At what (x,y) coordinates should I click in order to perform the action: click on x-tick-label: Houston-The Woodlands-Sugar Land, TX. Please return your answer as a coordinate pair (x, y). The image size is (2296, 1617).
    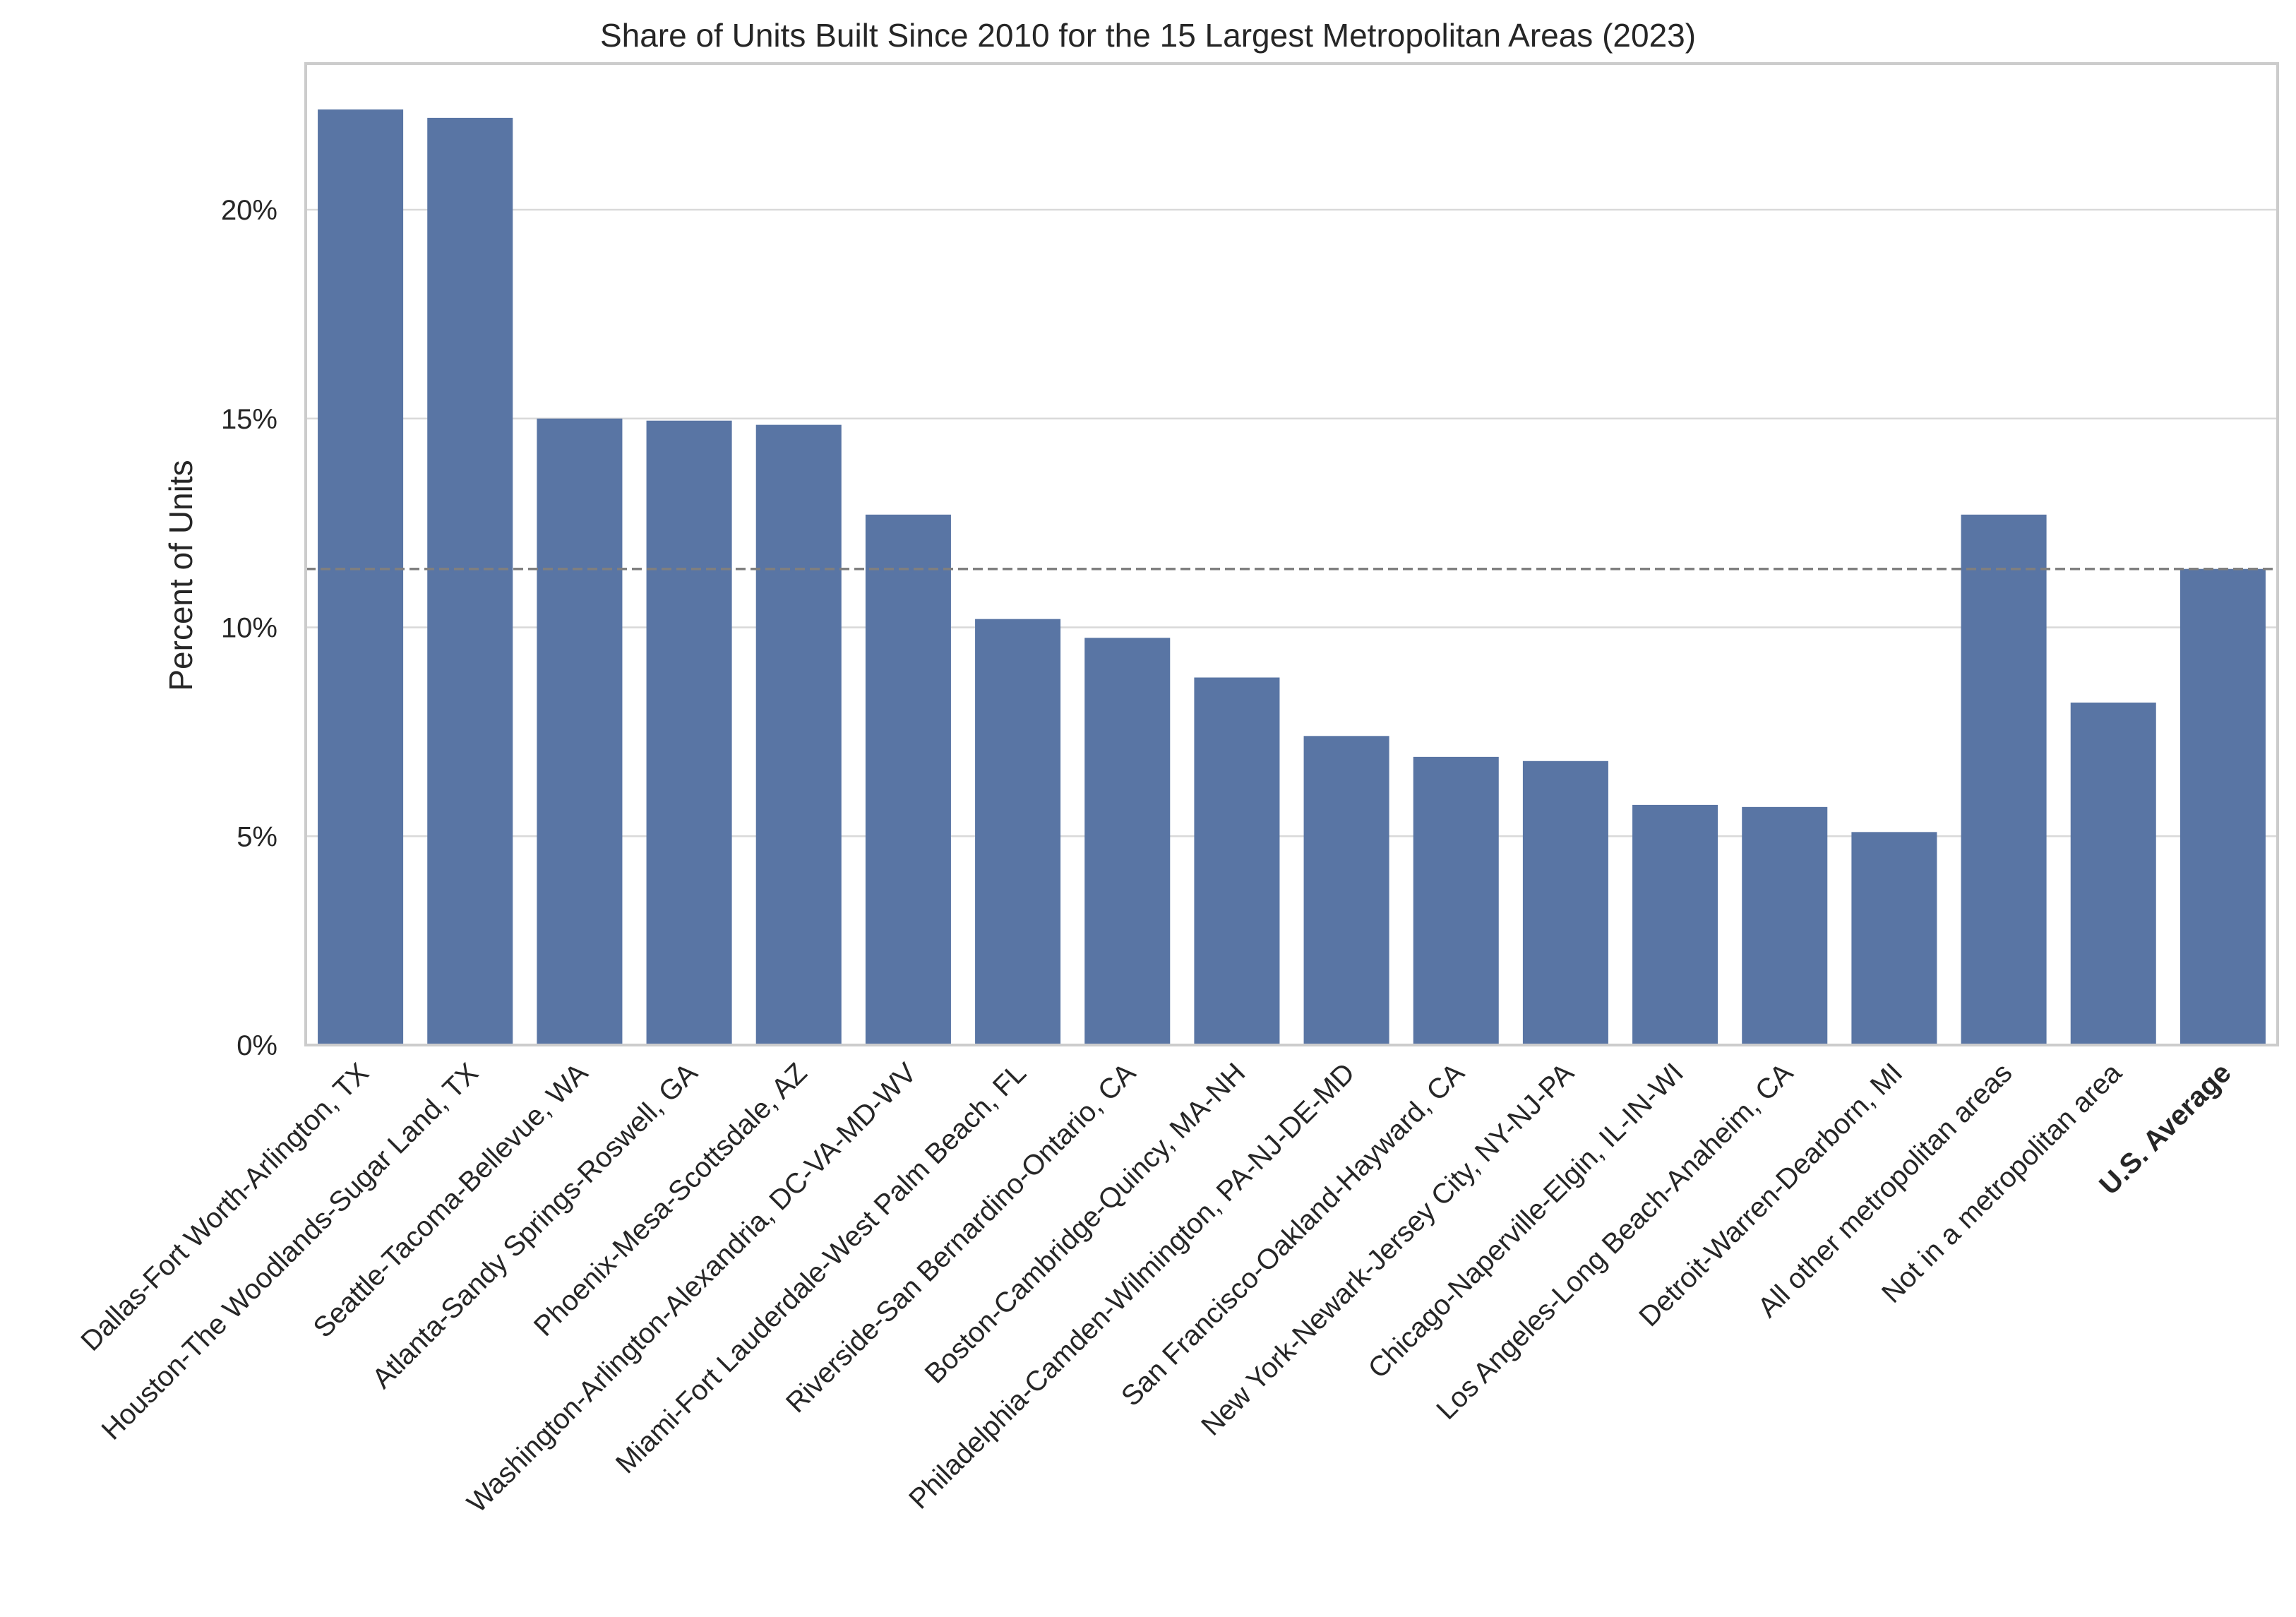
    Looking at the image, I should click on (290, 1251).